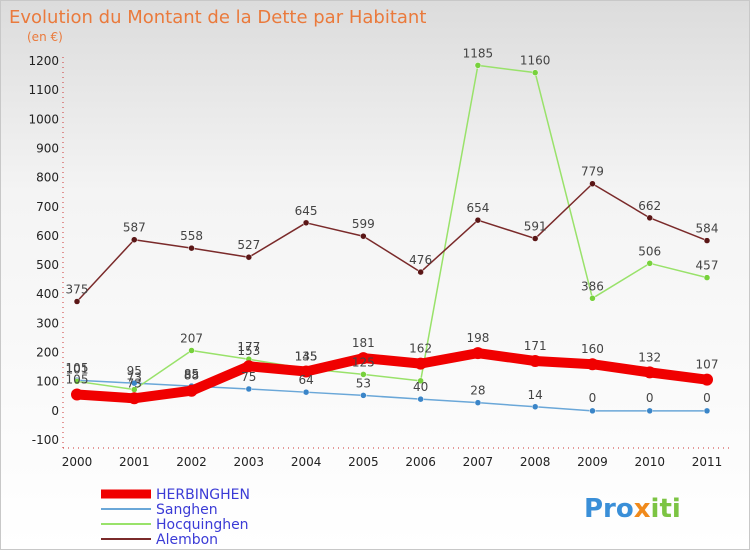 Image resolution: width=750 pixels, height=551 pixels. What do you see at coordinates (593, 398) in the screenshot?
I see `data-label-sanghen: 0` at bounding box center [593, 398].